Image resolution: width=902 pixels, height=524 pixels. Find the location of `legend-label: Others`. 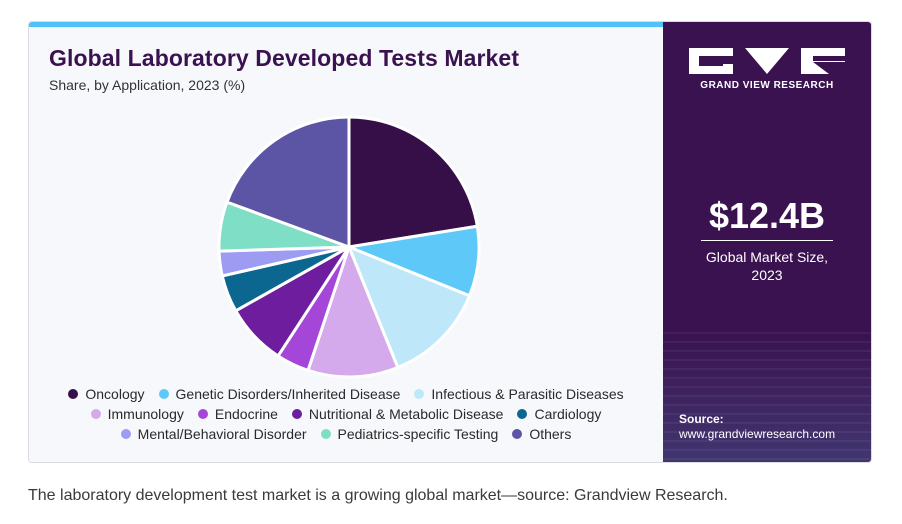

legend-label: Others is located at coordinates (550, 434).